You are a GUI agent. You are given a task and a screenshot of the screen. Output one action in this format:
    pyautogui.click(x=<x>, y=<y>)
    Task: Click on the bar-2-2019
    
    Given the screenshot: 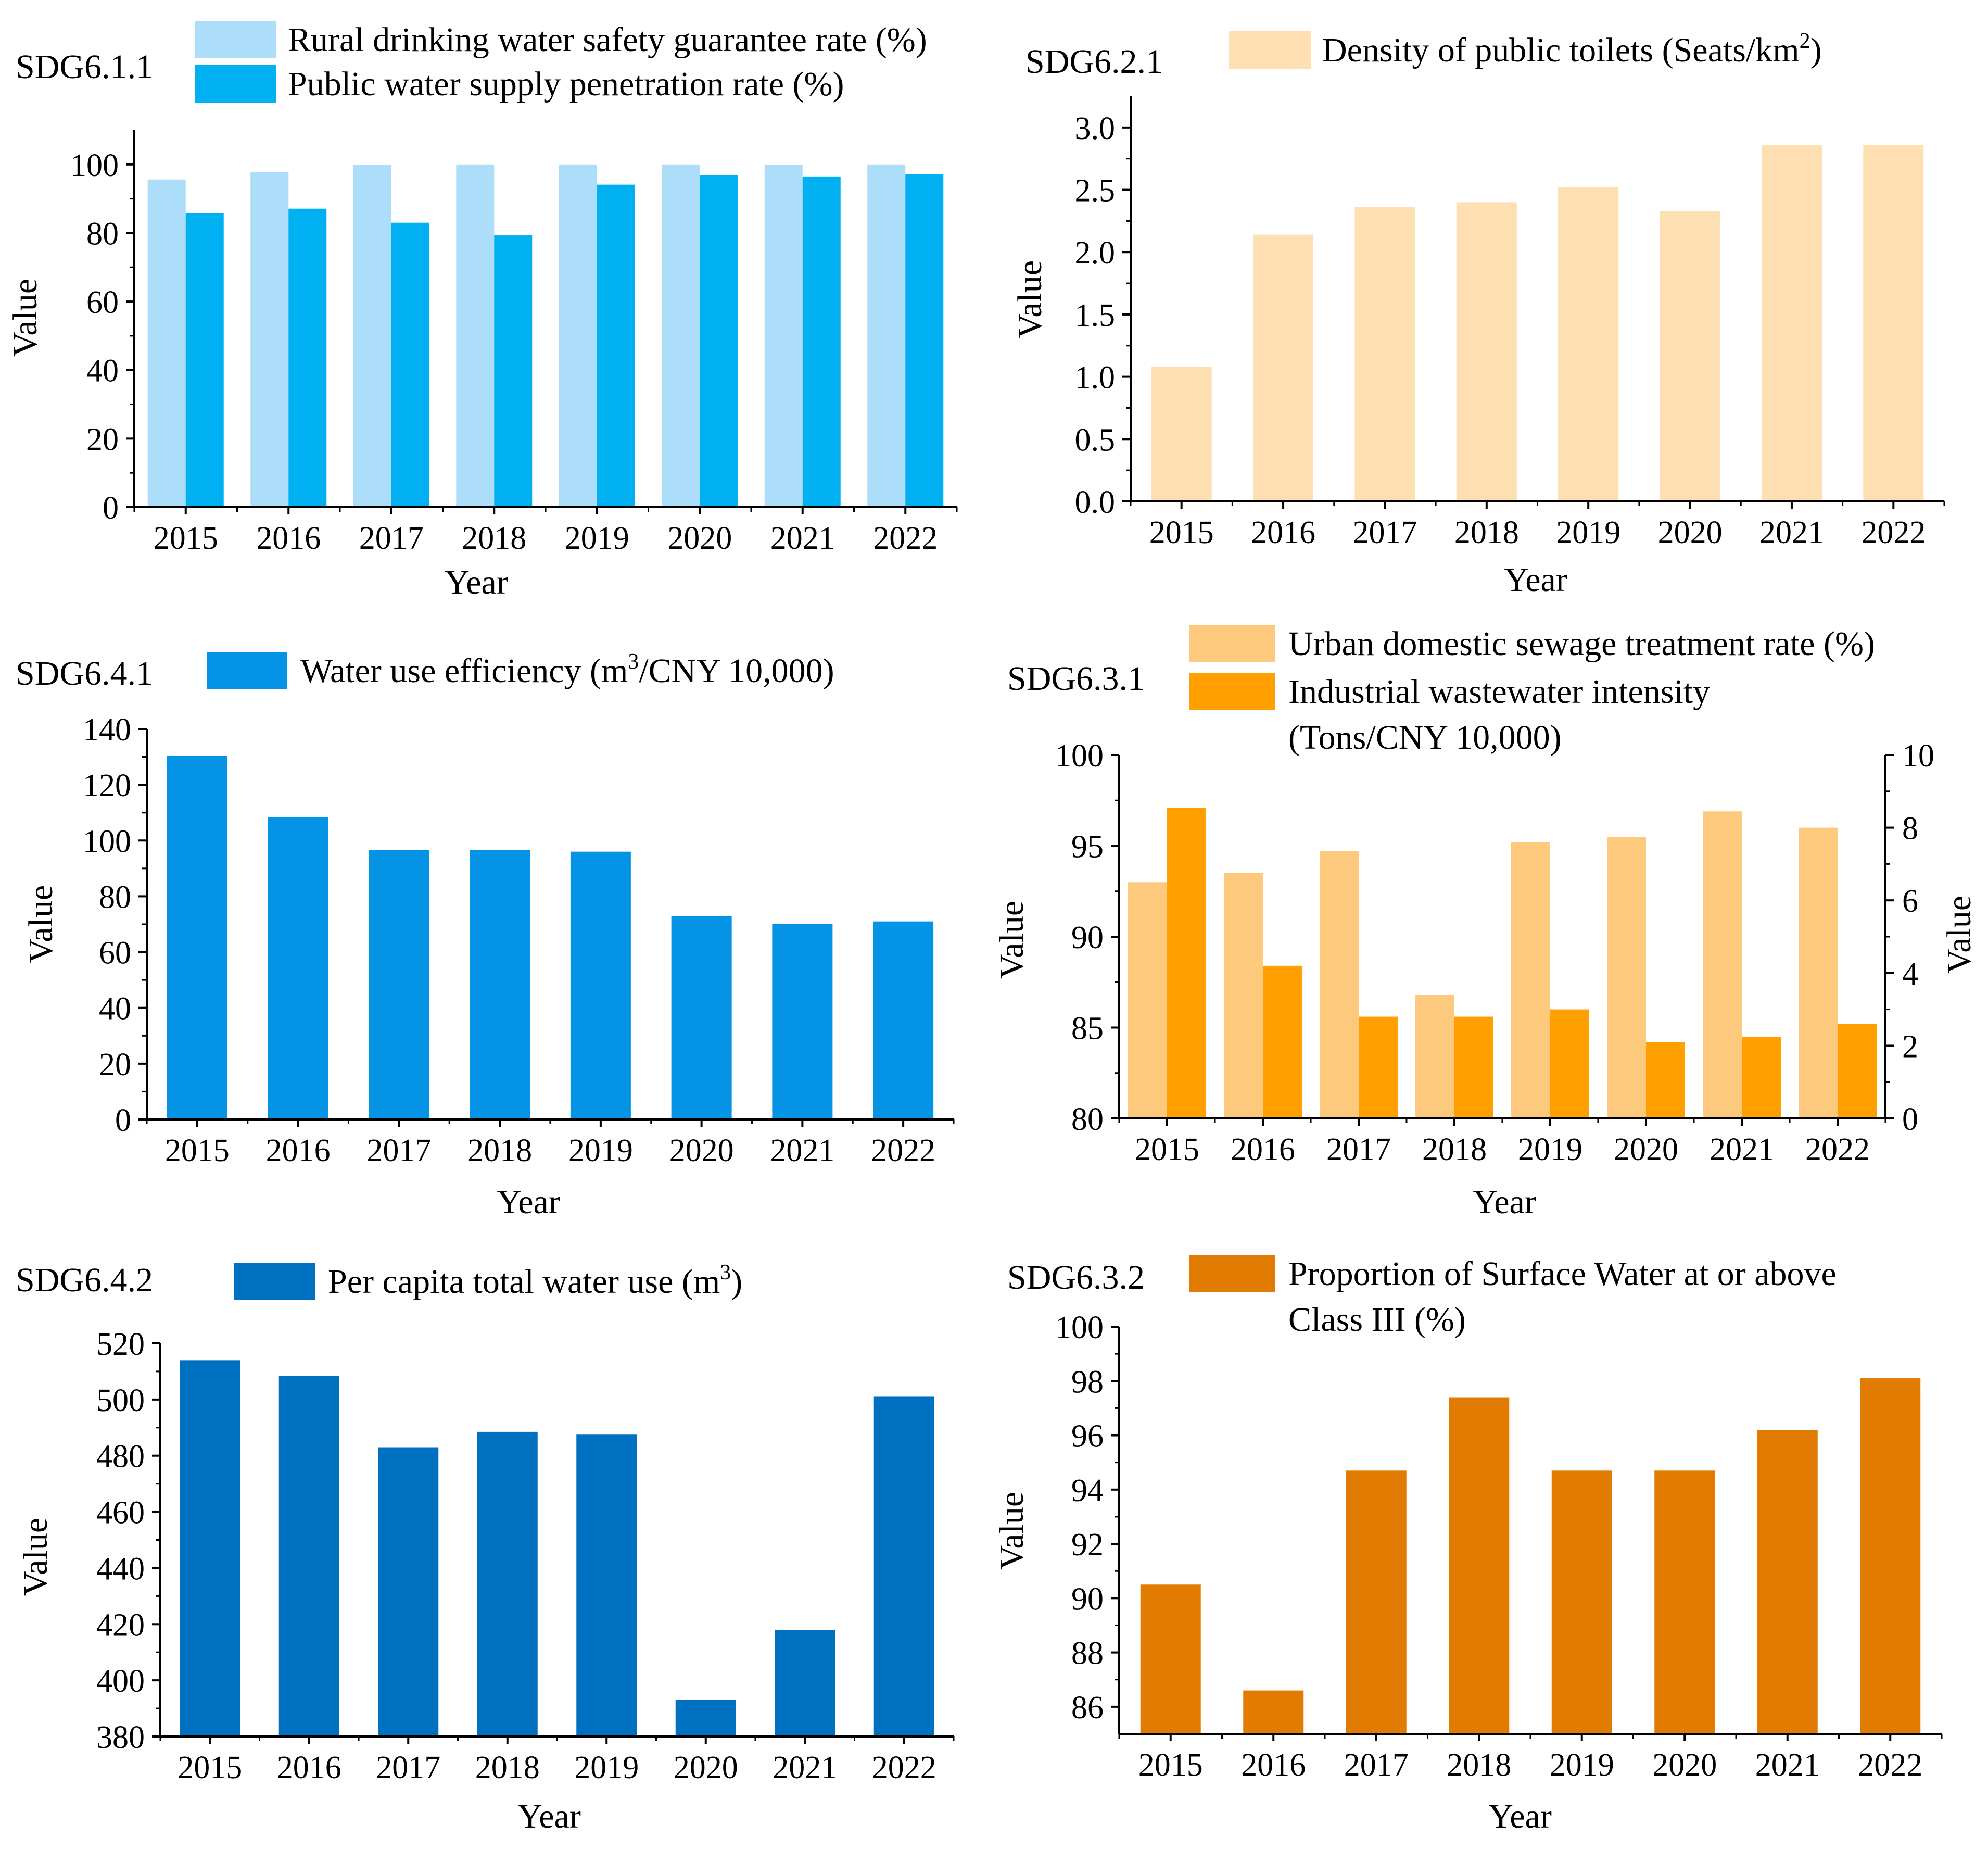 What is the action you would take?
    pyautogui.click(x=1569, y=1063)
    